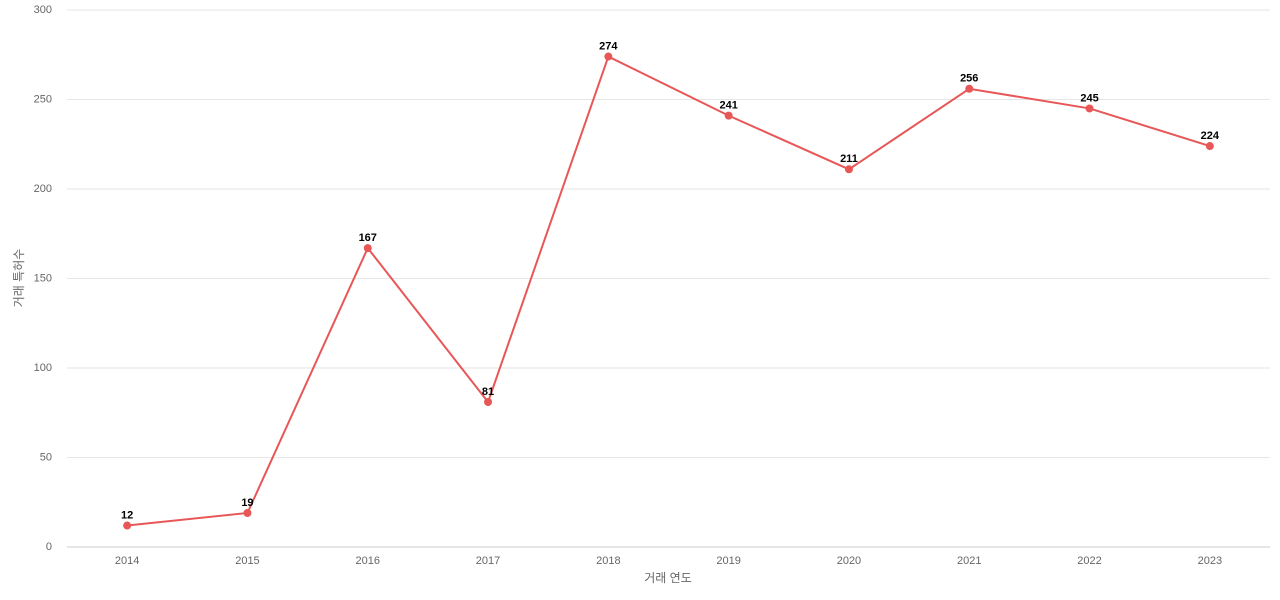 The height and width of the screenshot is (600, 1280). I want to click on value-label: 245, so click(1089, 98).